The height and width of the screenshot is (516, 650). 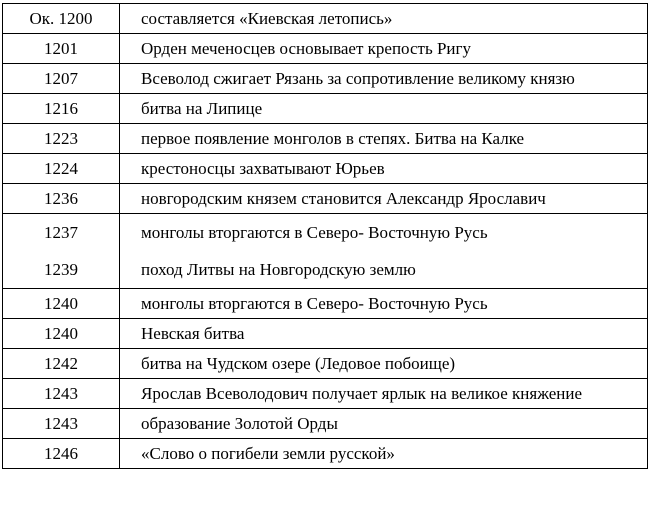 I want to click on event-cell: поход Литвы на Новгородскую землю, so click(x=383, y=270).